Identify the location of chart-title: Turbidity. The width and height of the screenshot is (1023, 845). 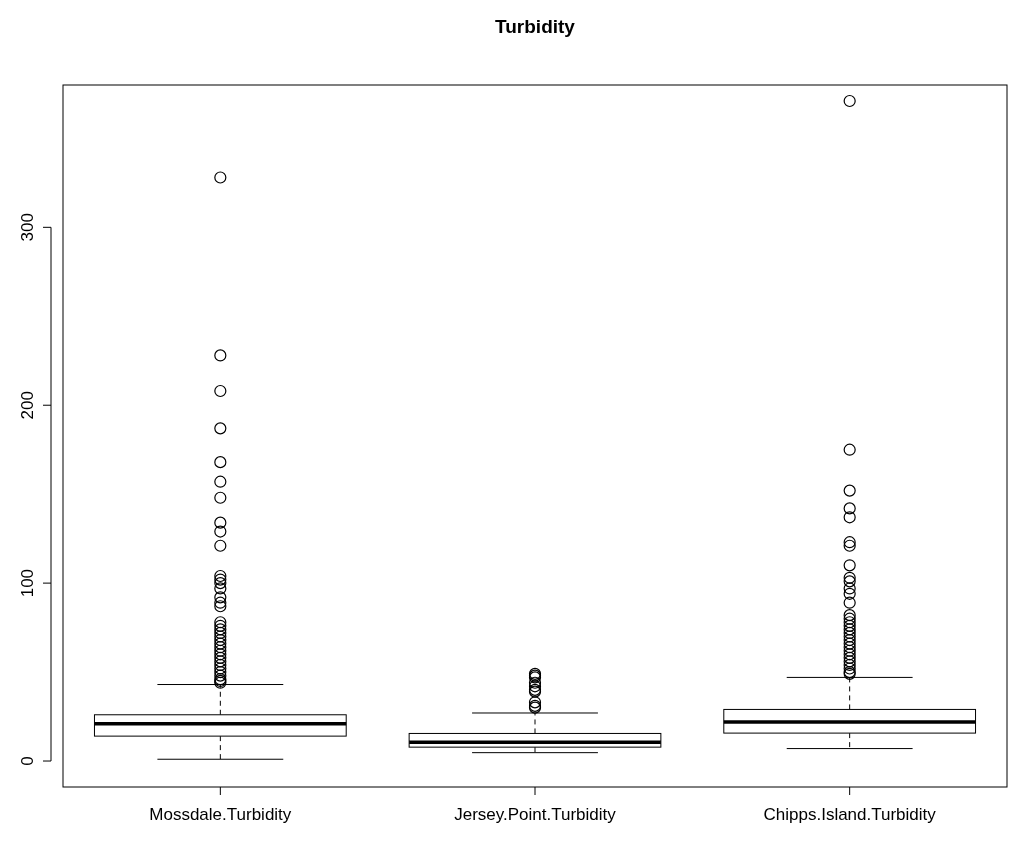
(535, 26).